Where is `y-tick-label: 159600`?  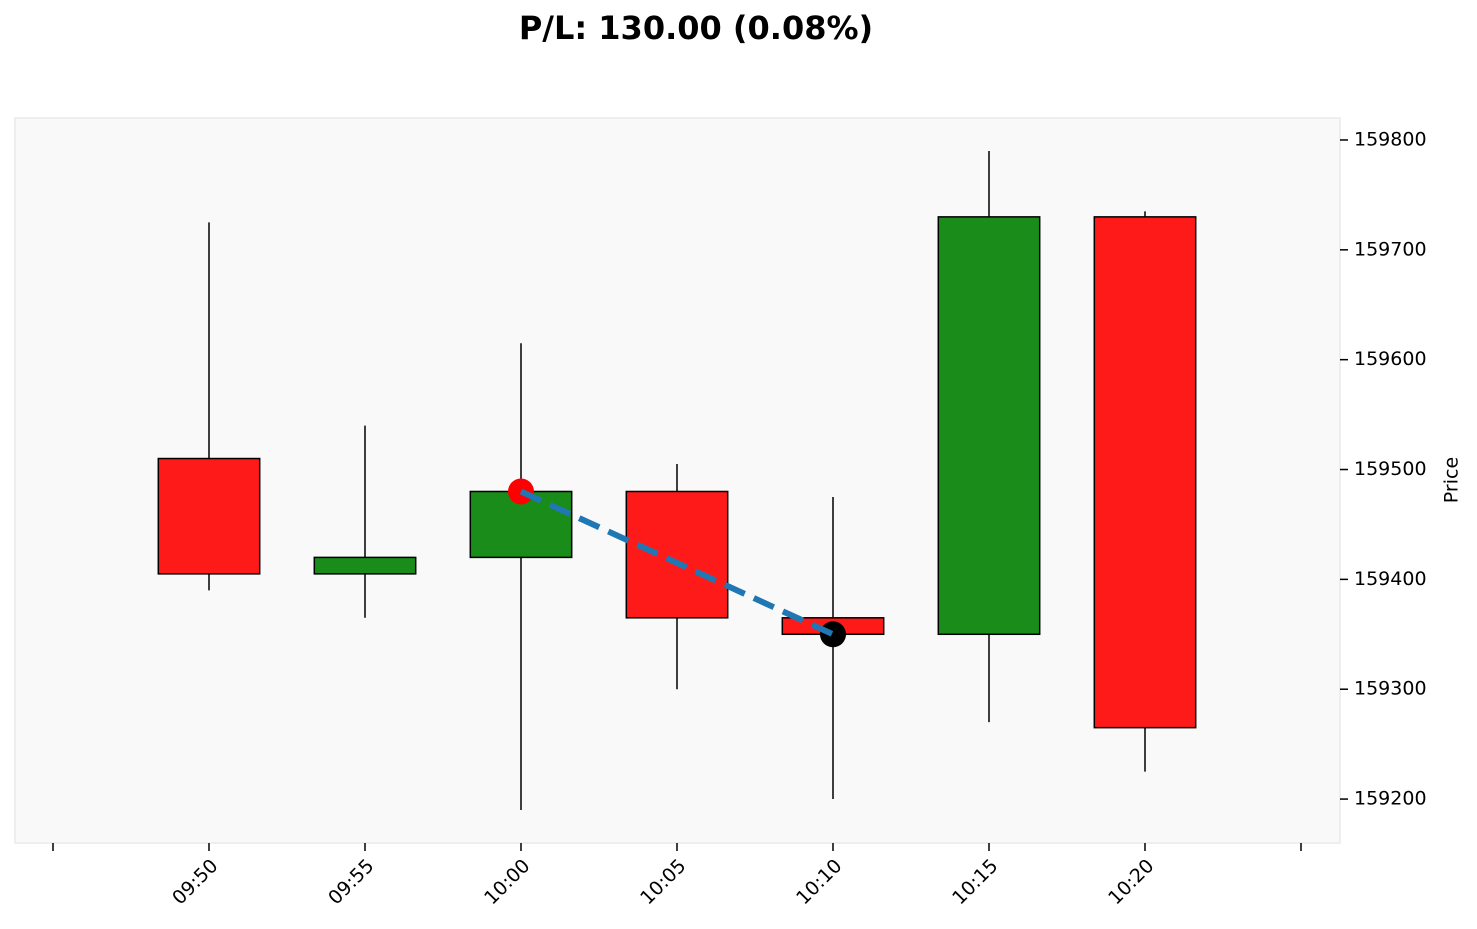 y-tick-label: 159600 is located at coordinates (1390, 359).